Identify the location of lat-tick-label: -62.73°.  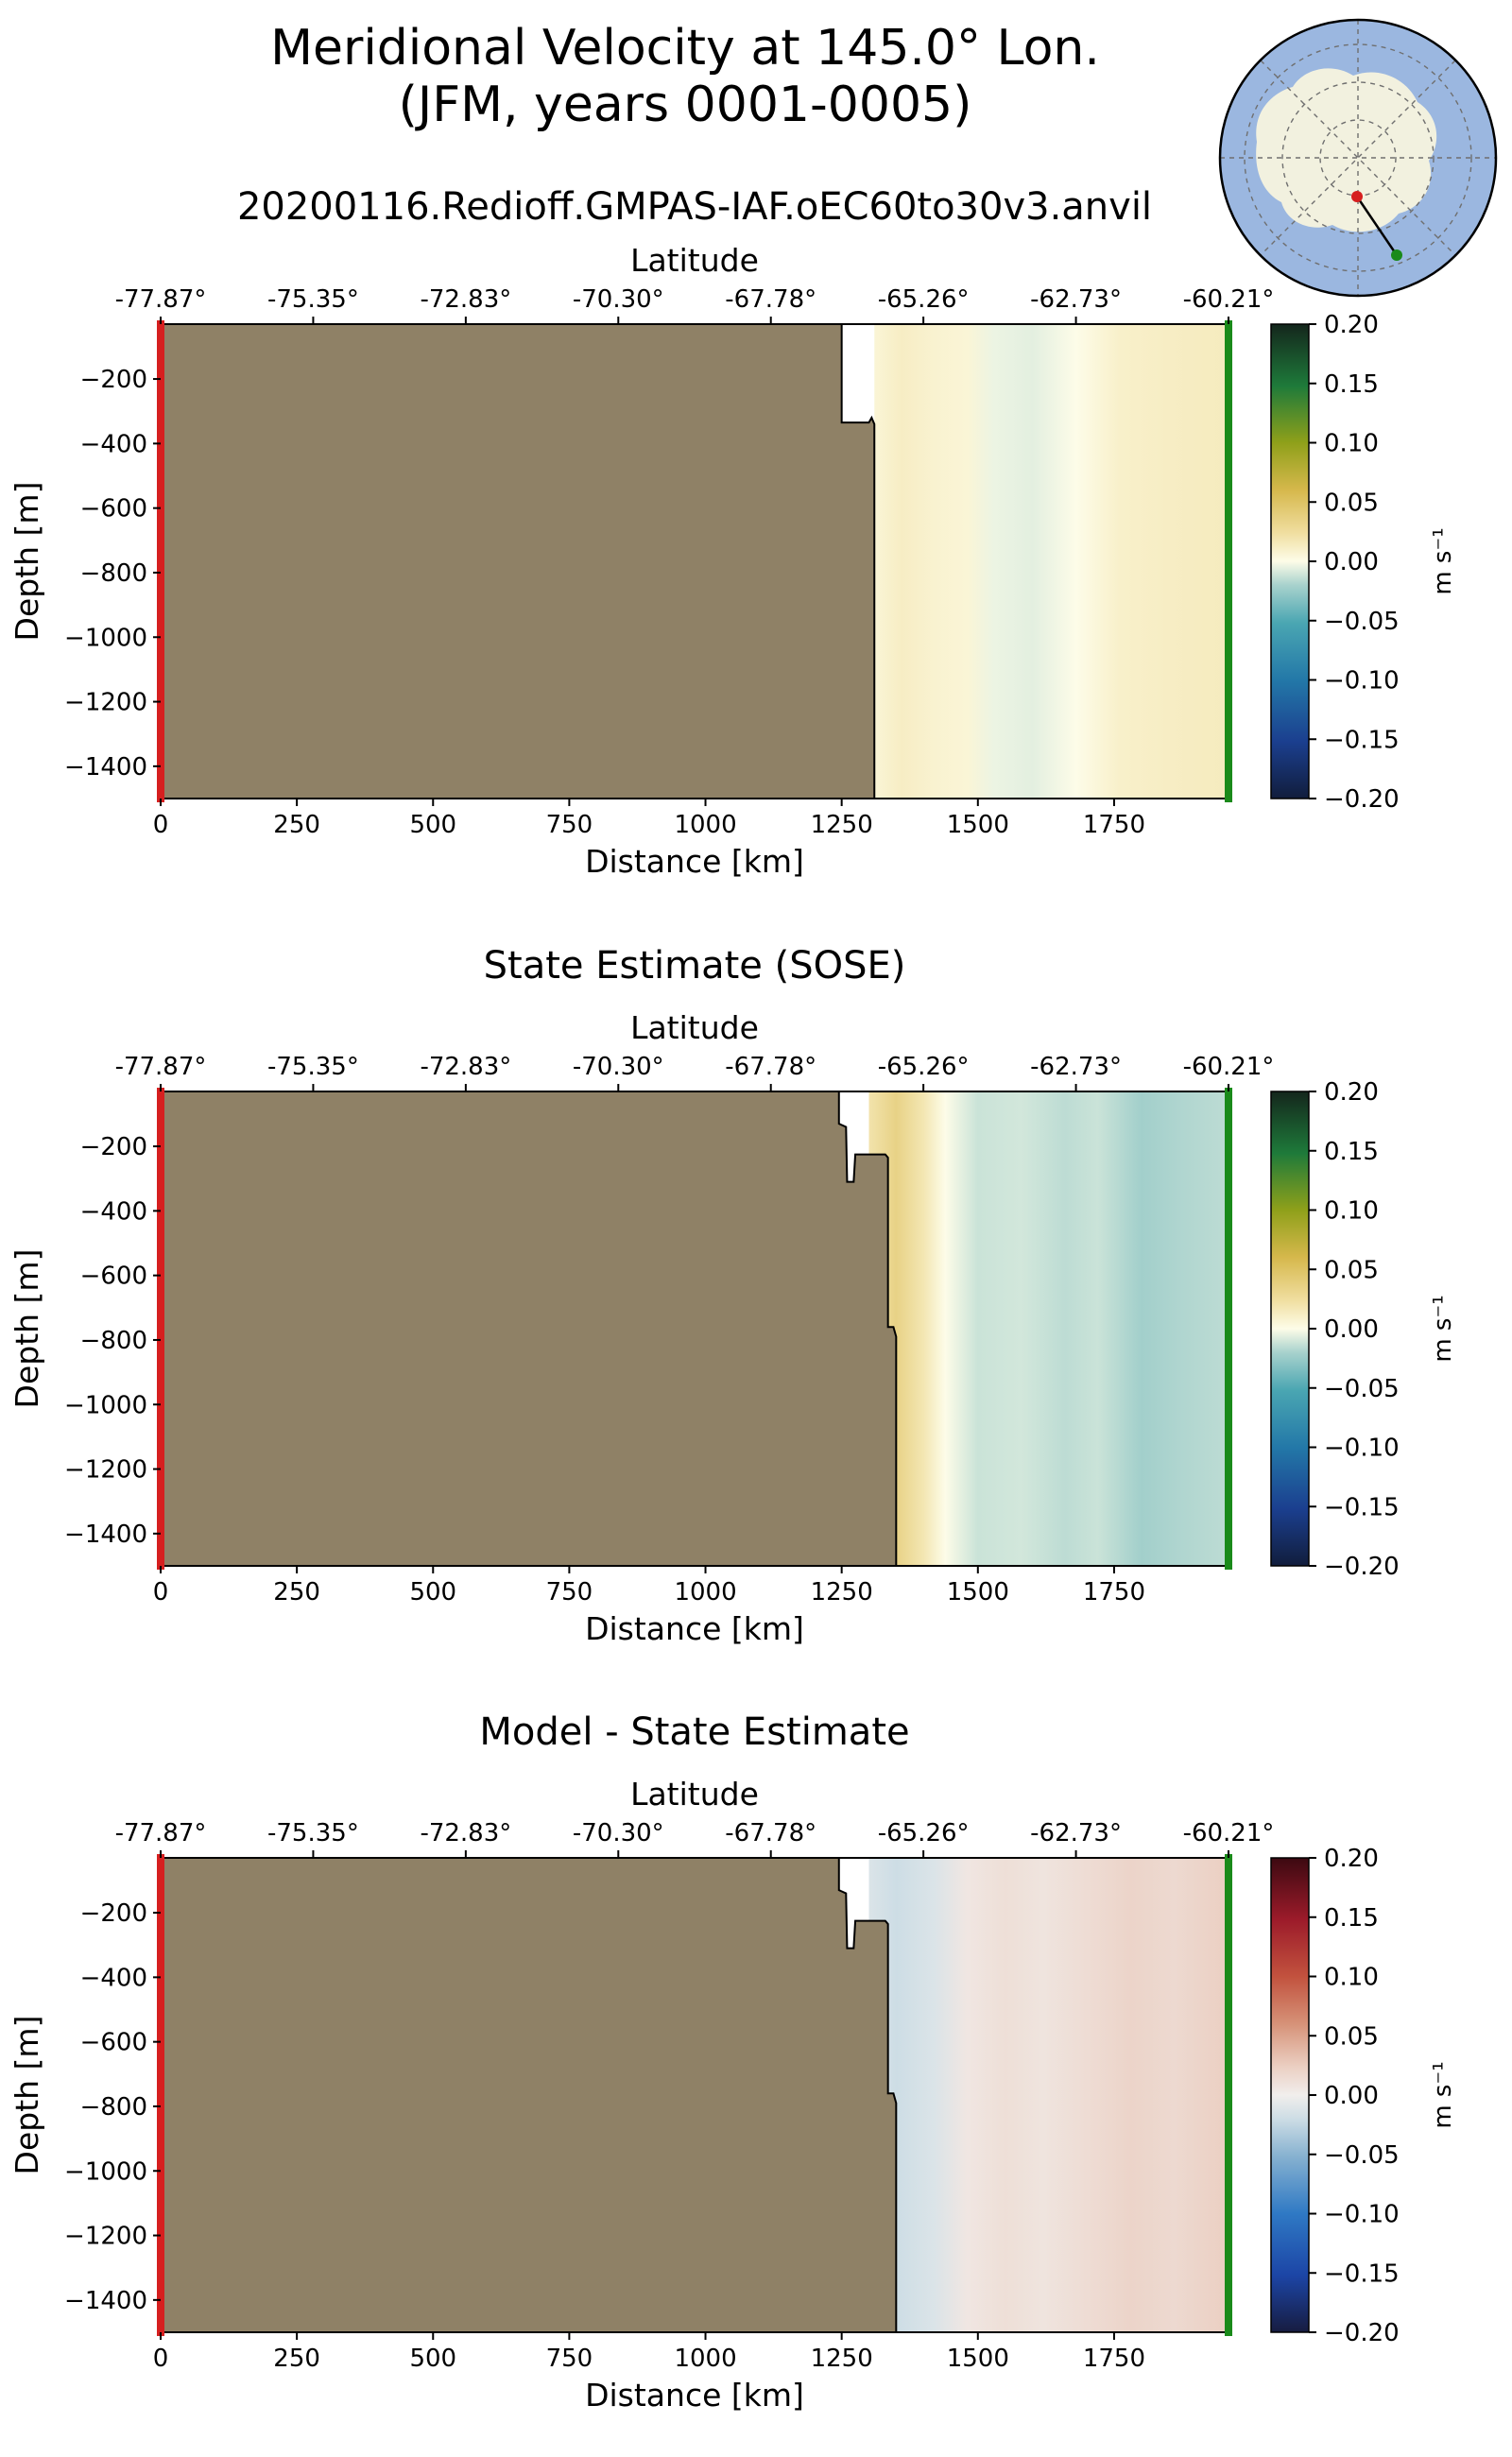
(1076, 1067).